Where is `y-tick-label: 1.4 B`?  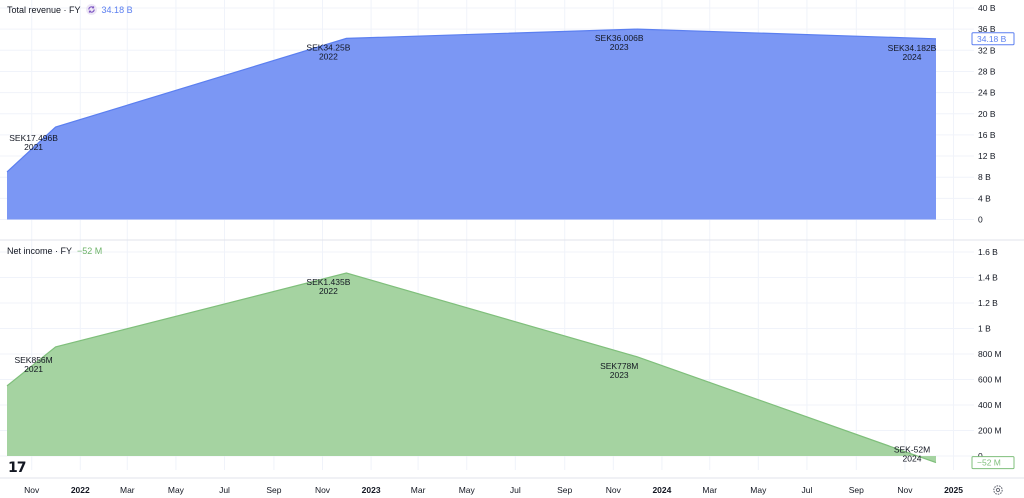 y-tick-label: 1.4 B is located at coordinates (988, 278).